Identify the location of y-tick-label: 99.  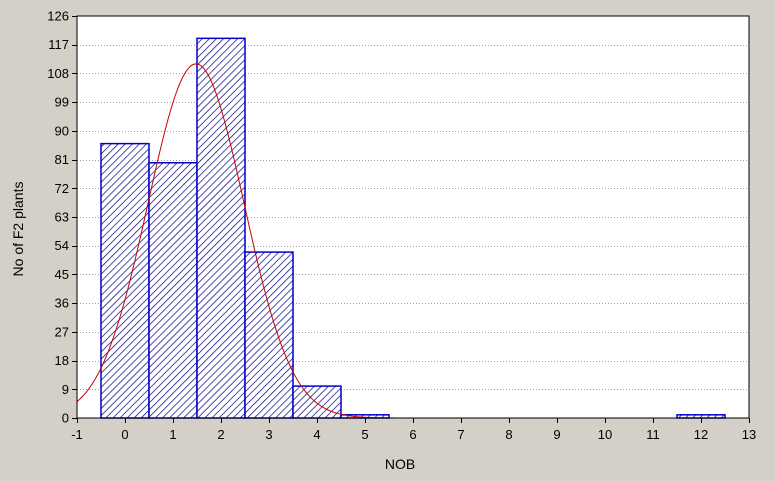
(62, 102).